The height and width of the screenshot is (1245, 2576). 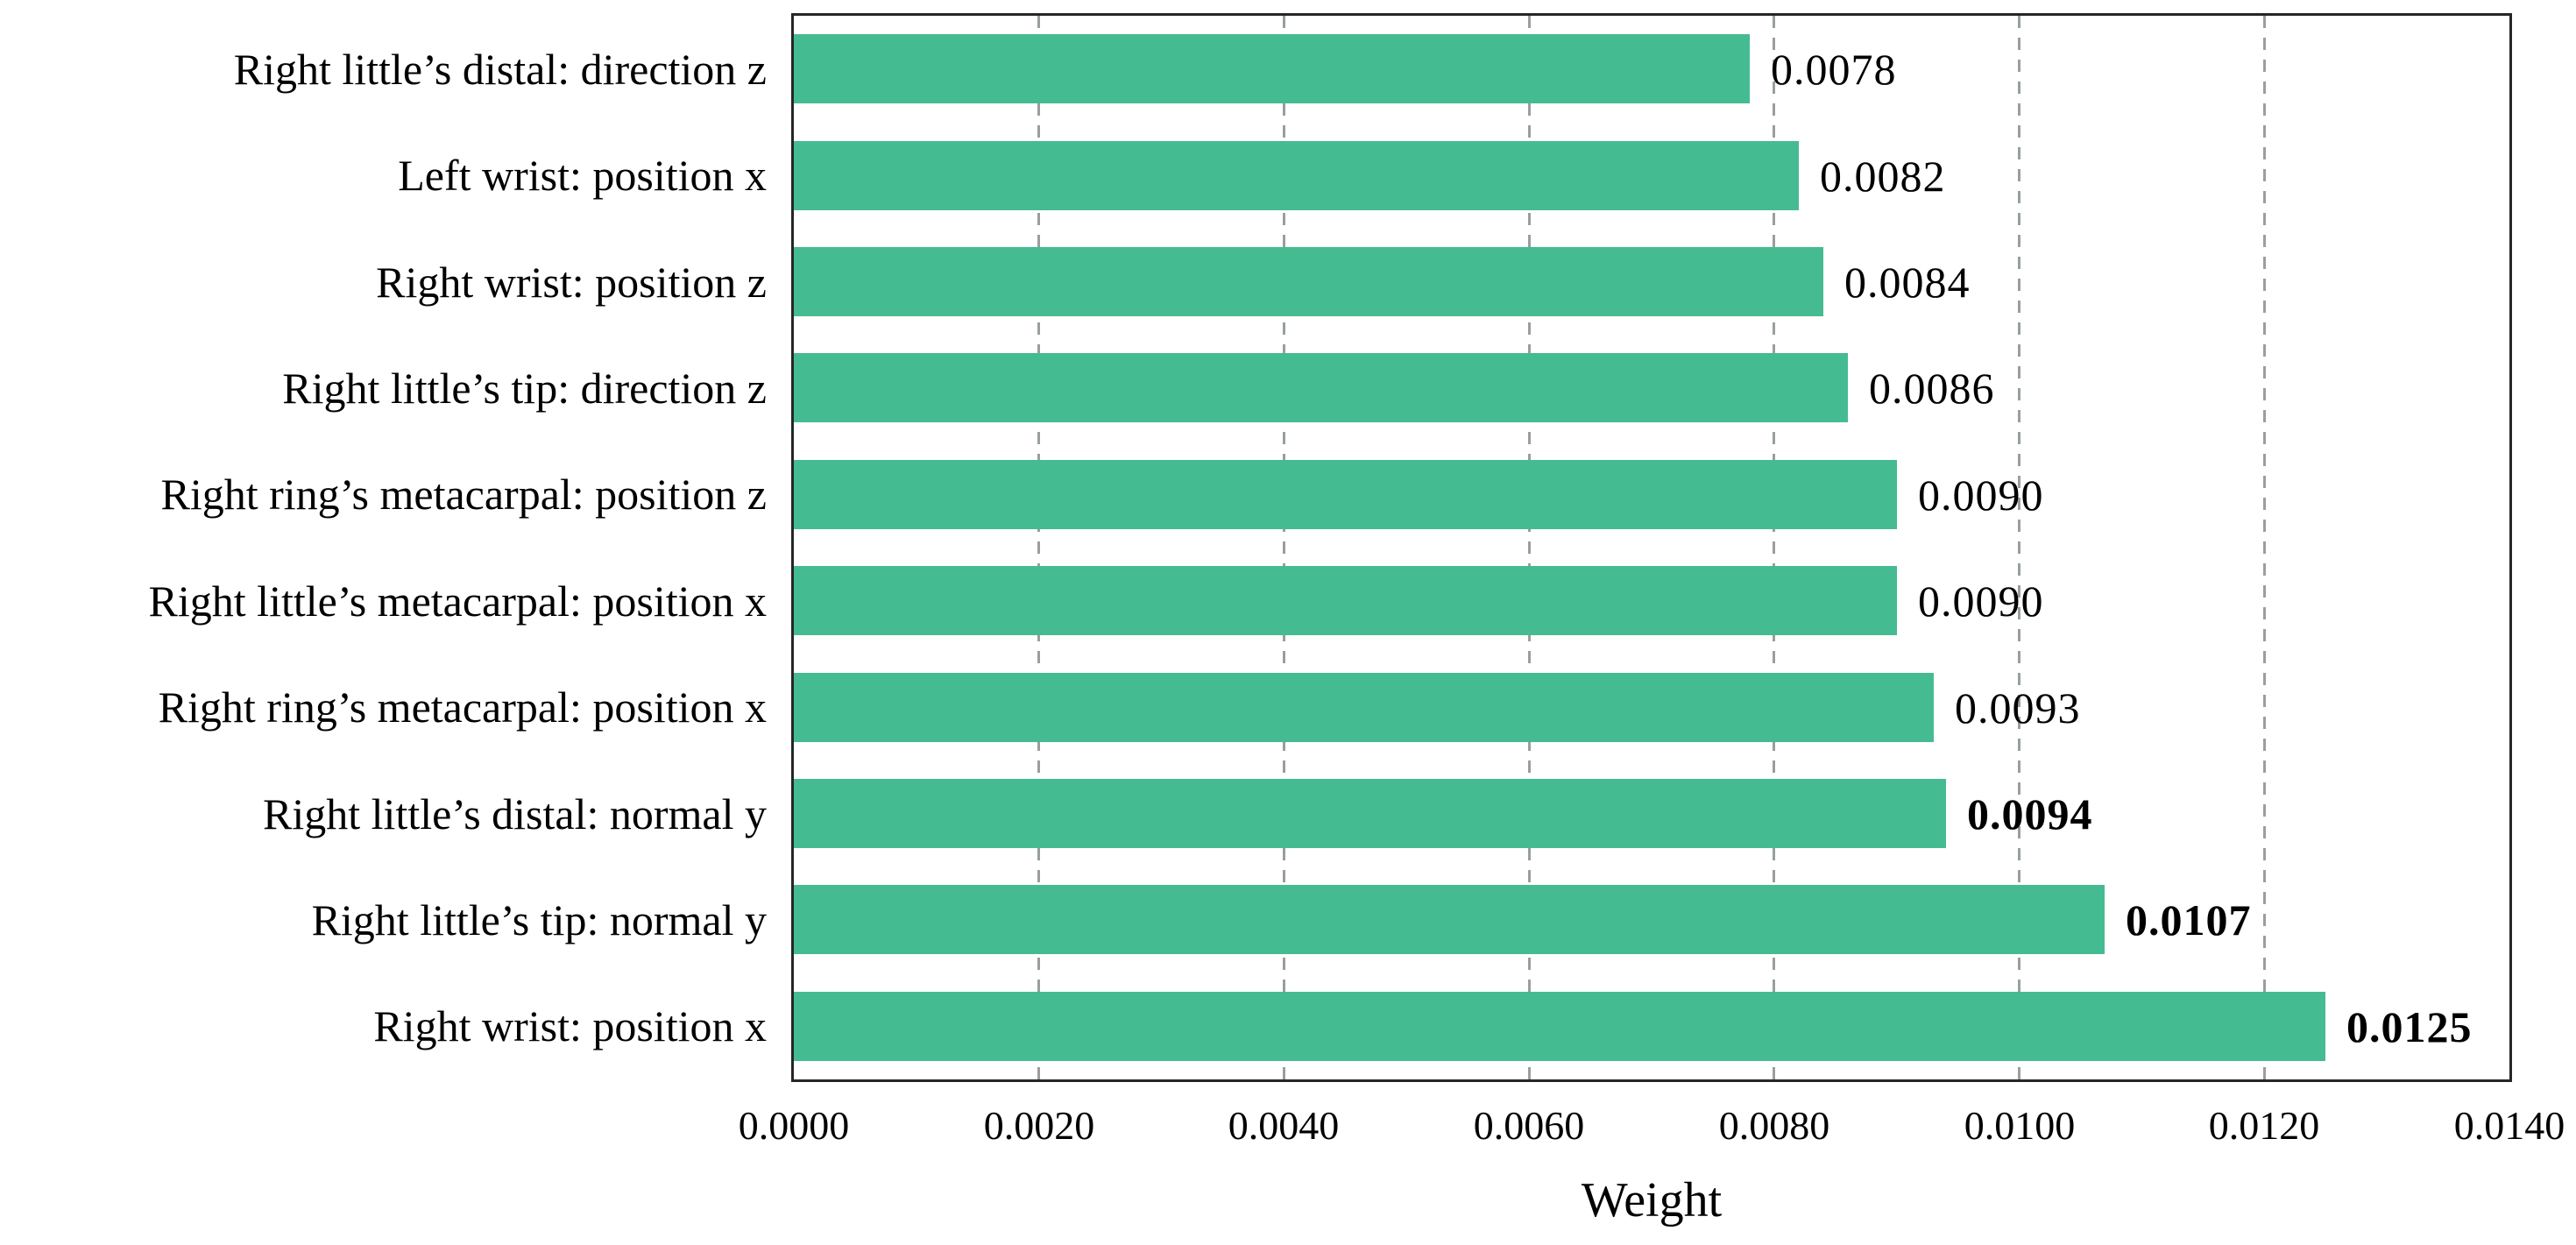 What do you see at coordinates (1529, 1126) in the screenshot?
I see `x-tick-label: 0.0060` at bounding box center [1529, 1126].